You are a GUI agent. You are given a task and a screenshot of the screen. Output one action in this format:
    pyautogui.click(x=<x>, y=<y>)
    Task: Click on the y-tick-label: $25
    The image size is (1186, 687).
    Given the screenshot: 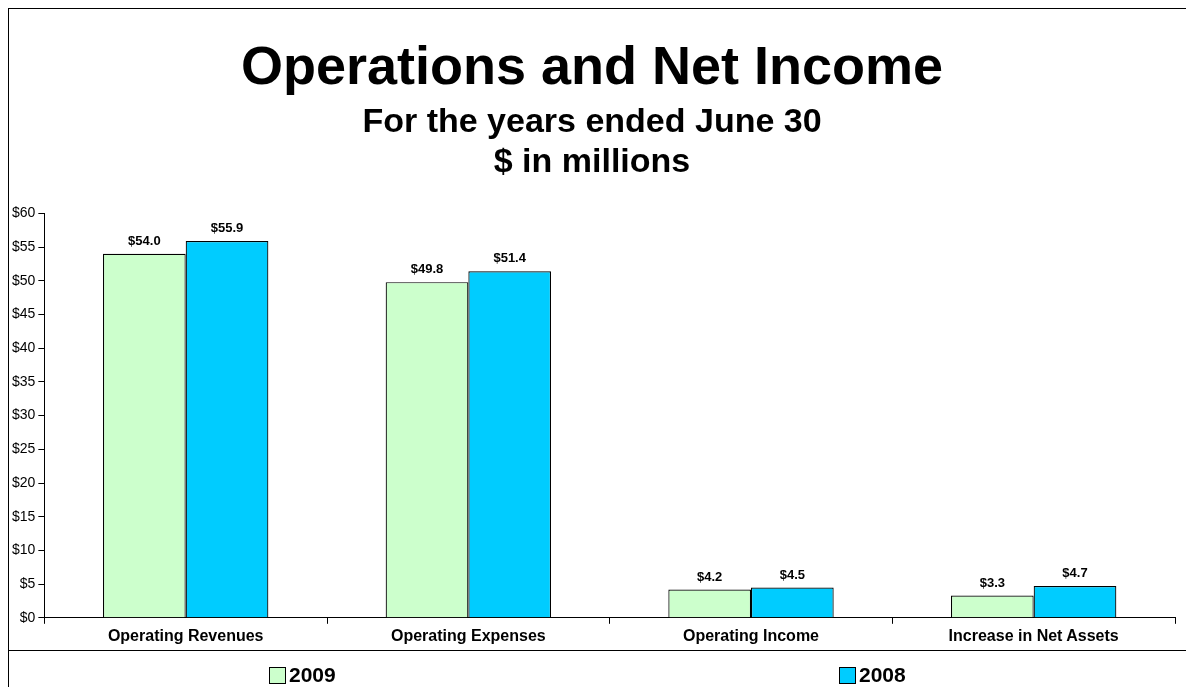 What is the action you would take?
    pyautogui.click(x=24, y=448)
    